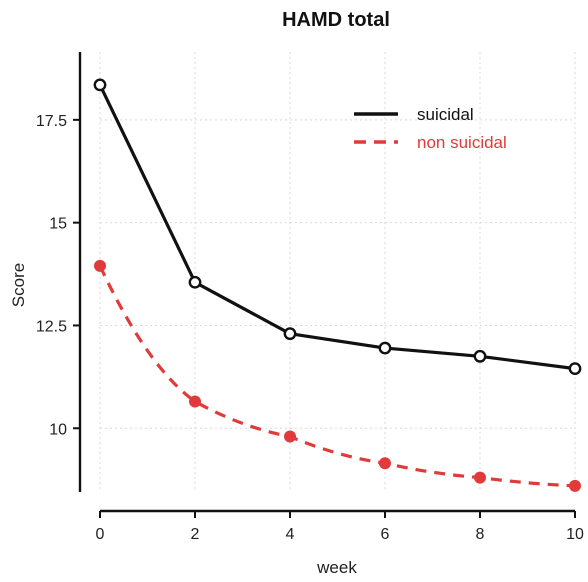  Describe the element at coordinates (445, 114) in the screenshot. I see `legend-label-suicidal: suicidal` at that location.